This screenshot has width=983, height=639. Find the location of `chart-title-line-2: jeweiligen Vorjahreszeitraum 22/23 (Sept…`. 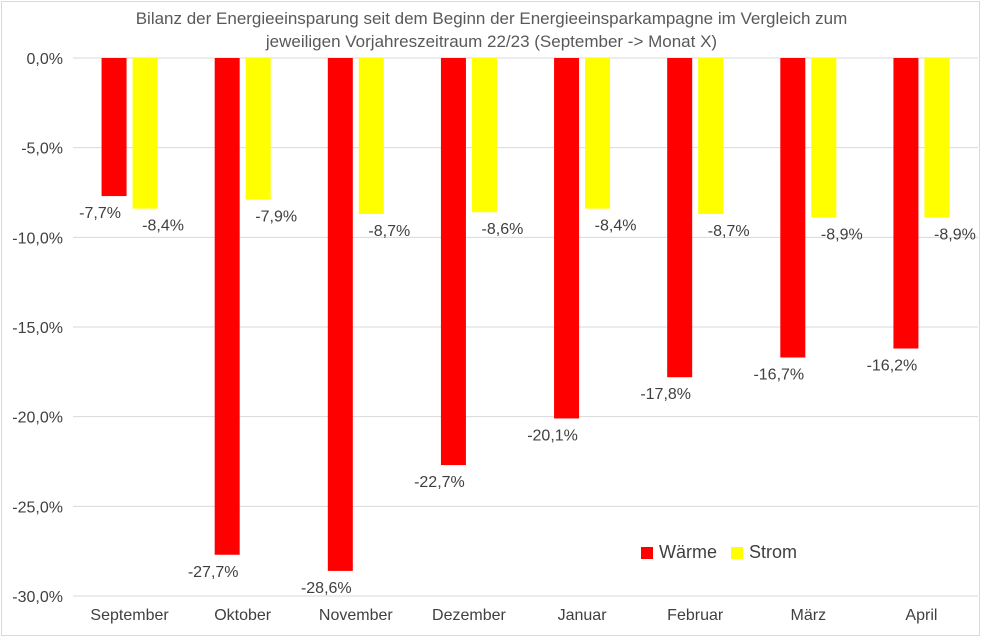

chart-title-line-2: jeweiligen Vorjahreszeitraum 22/23 (Sept… is located at coordinates (491, 41).